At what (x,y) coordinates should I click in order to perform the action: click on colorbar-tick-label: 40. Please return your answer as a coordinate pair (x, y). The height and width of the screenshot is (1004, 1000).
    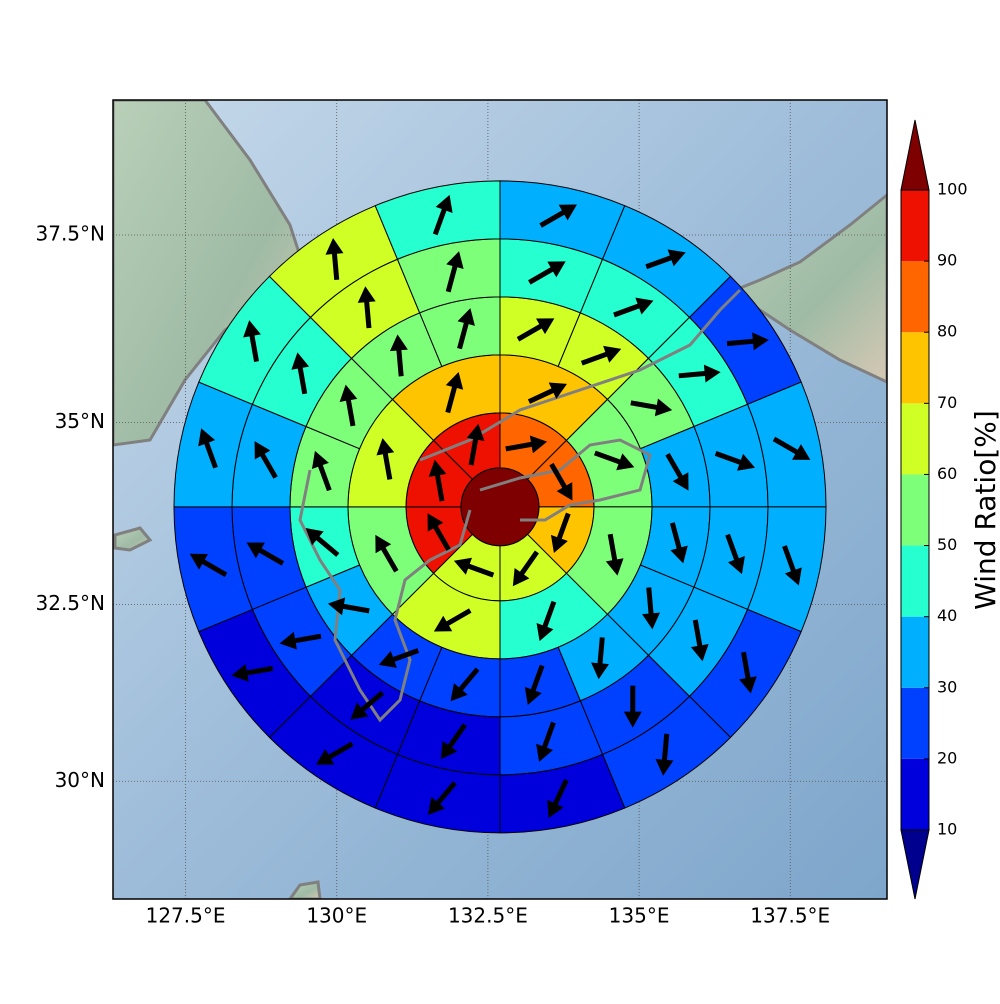
    Looking at the image, I should click on (947, 615).